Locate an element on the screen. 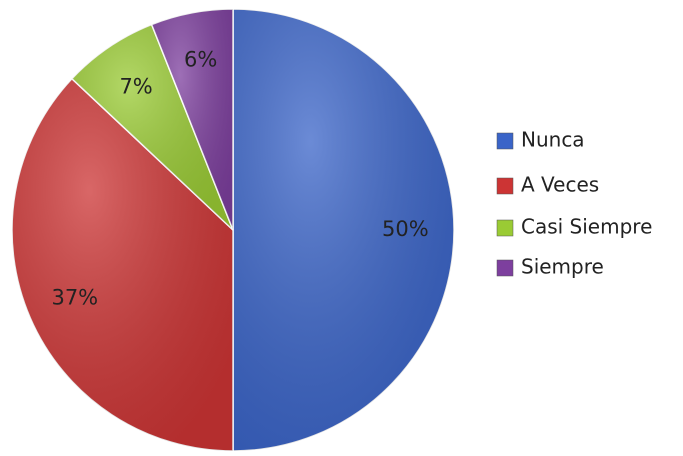  legend-label: A Veces is located at coordinates (560, 185).